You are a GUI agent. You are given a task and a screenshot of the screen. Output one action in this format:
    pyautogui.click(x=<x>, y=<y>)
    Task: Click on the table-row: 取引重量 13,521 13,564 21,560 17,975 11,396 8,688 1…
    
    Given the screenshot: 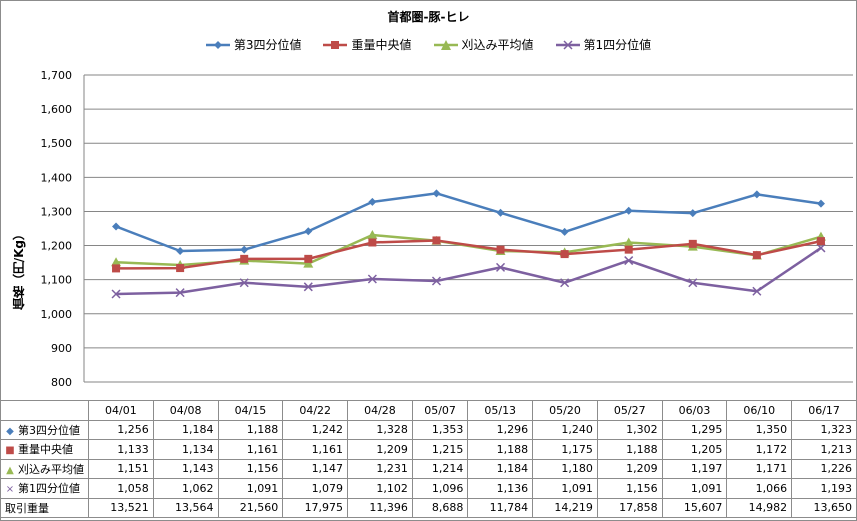 What is the action you would take?
    pyautogui.click(x=428, y=507)
    